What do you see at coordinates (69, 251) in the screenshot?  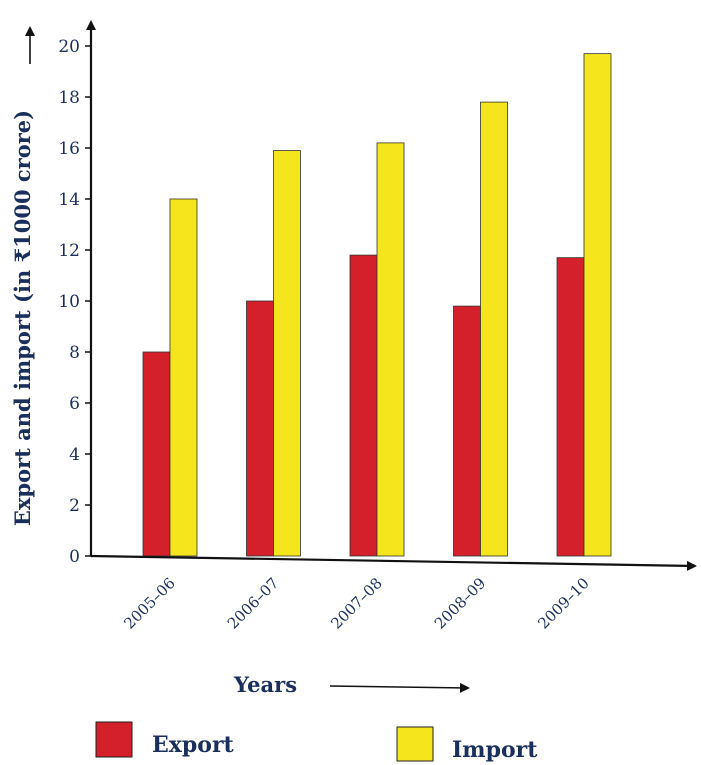 I see `y-tick-label: 12` at bounding box center [69, 251].